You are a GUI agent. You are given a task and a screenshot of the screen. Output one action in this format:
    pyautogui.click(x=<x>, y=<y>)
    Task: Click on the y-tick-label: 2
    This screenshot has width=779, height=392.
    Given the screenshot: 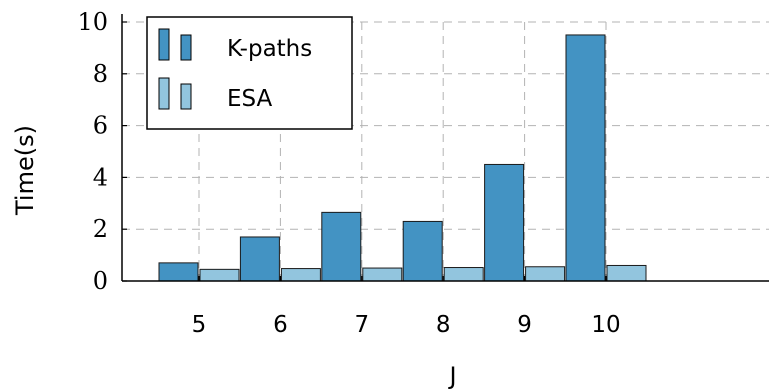 What is the action you would take?
    pyautogui.click(x=100, y=229)
    